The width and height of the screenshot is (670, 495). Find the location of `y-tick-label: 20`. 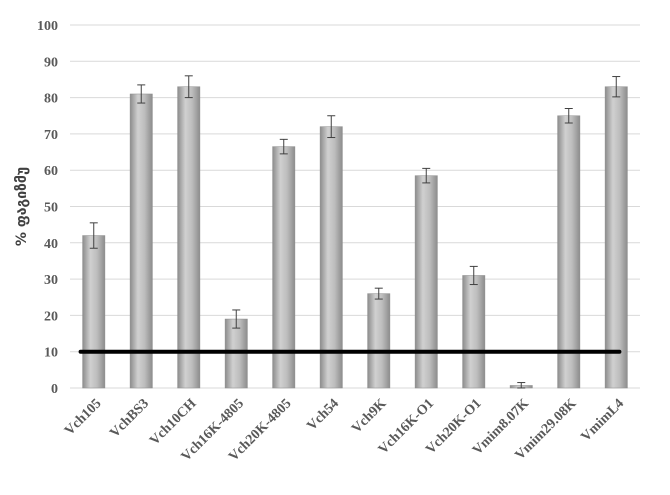

y-tick-label: 20 is located at coordinates (51, 316).